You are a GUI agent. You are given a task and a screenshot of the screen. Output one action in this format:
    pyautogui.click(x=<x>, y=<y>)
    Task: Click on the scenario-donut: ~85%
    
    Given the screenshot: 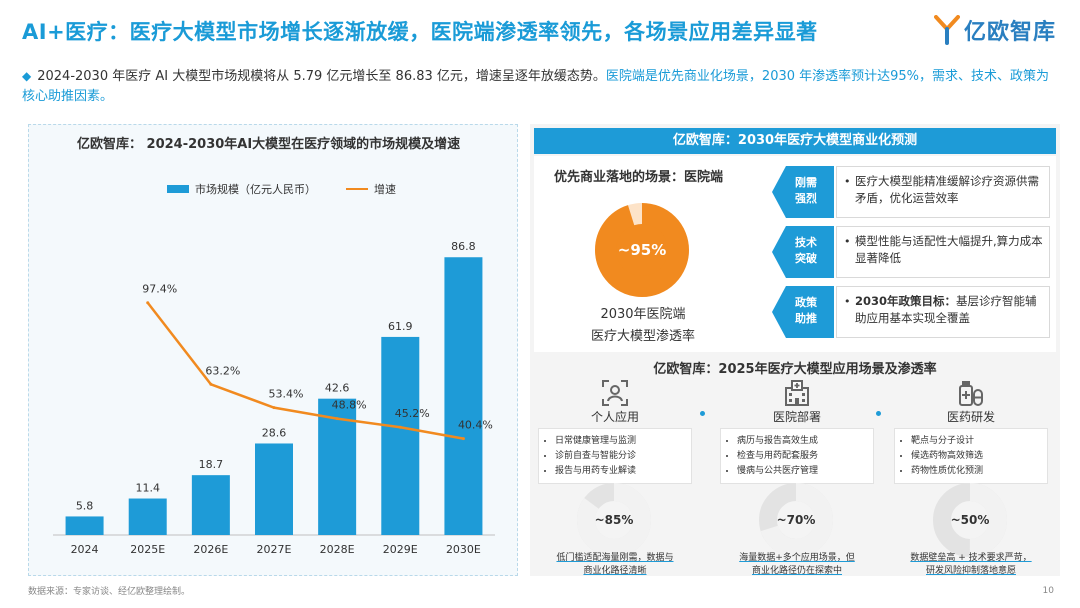 What is the action you would take?
    pyautogui.click(x=614, y=520)
    